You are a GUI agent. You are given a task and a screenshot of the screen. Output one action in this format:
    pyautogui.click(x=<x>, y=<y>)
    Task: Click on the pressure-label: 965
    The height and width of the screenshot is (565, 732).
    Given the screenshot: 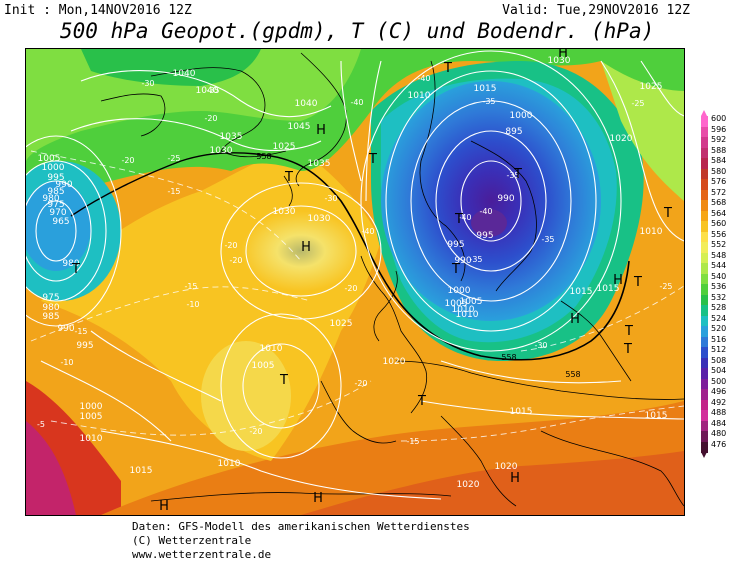 What is the action you would take?
    pyautogui.click(x=60, y=222)
    